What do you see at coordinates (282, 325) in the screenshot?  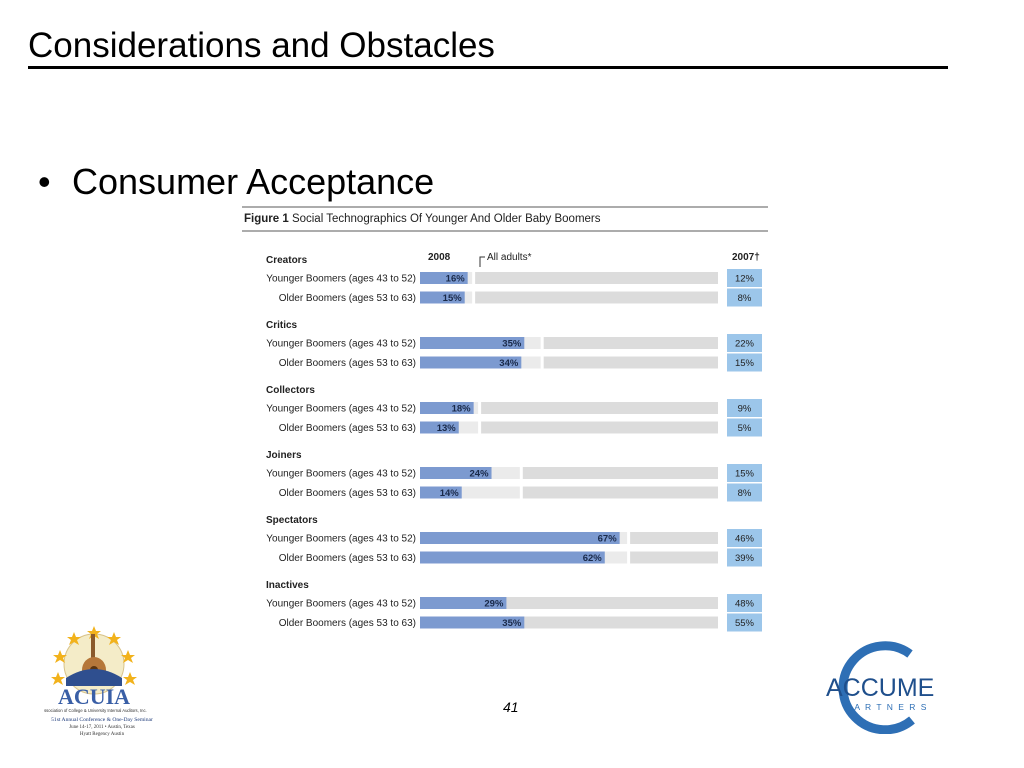 I see `group-label: Critics` at bounding box center [282, 325].